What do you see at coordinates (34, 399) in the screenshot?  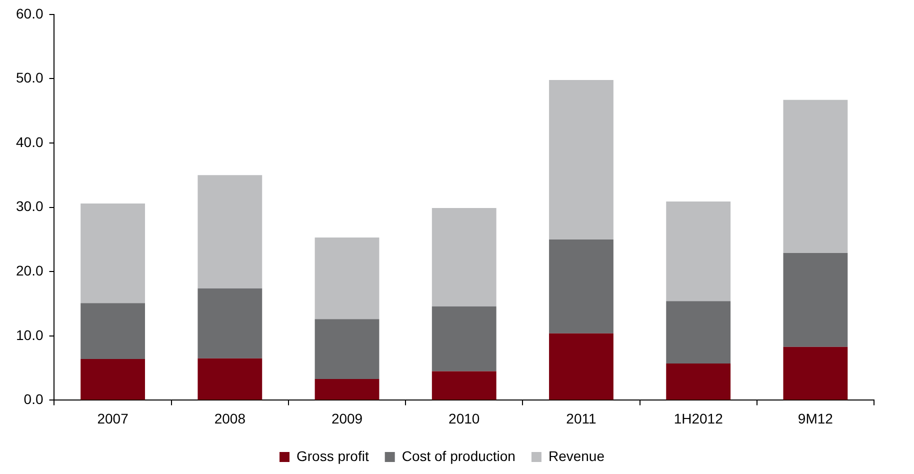 I see `y-tick-label: 0.0` at bounding box center [34, 399].